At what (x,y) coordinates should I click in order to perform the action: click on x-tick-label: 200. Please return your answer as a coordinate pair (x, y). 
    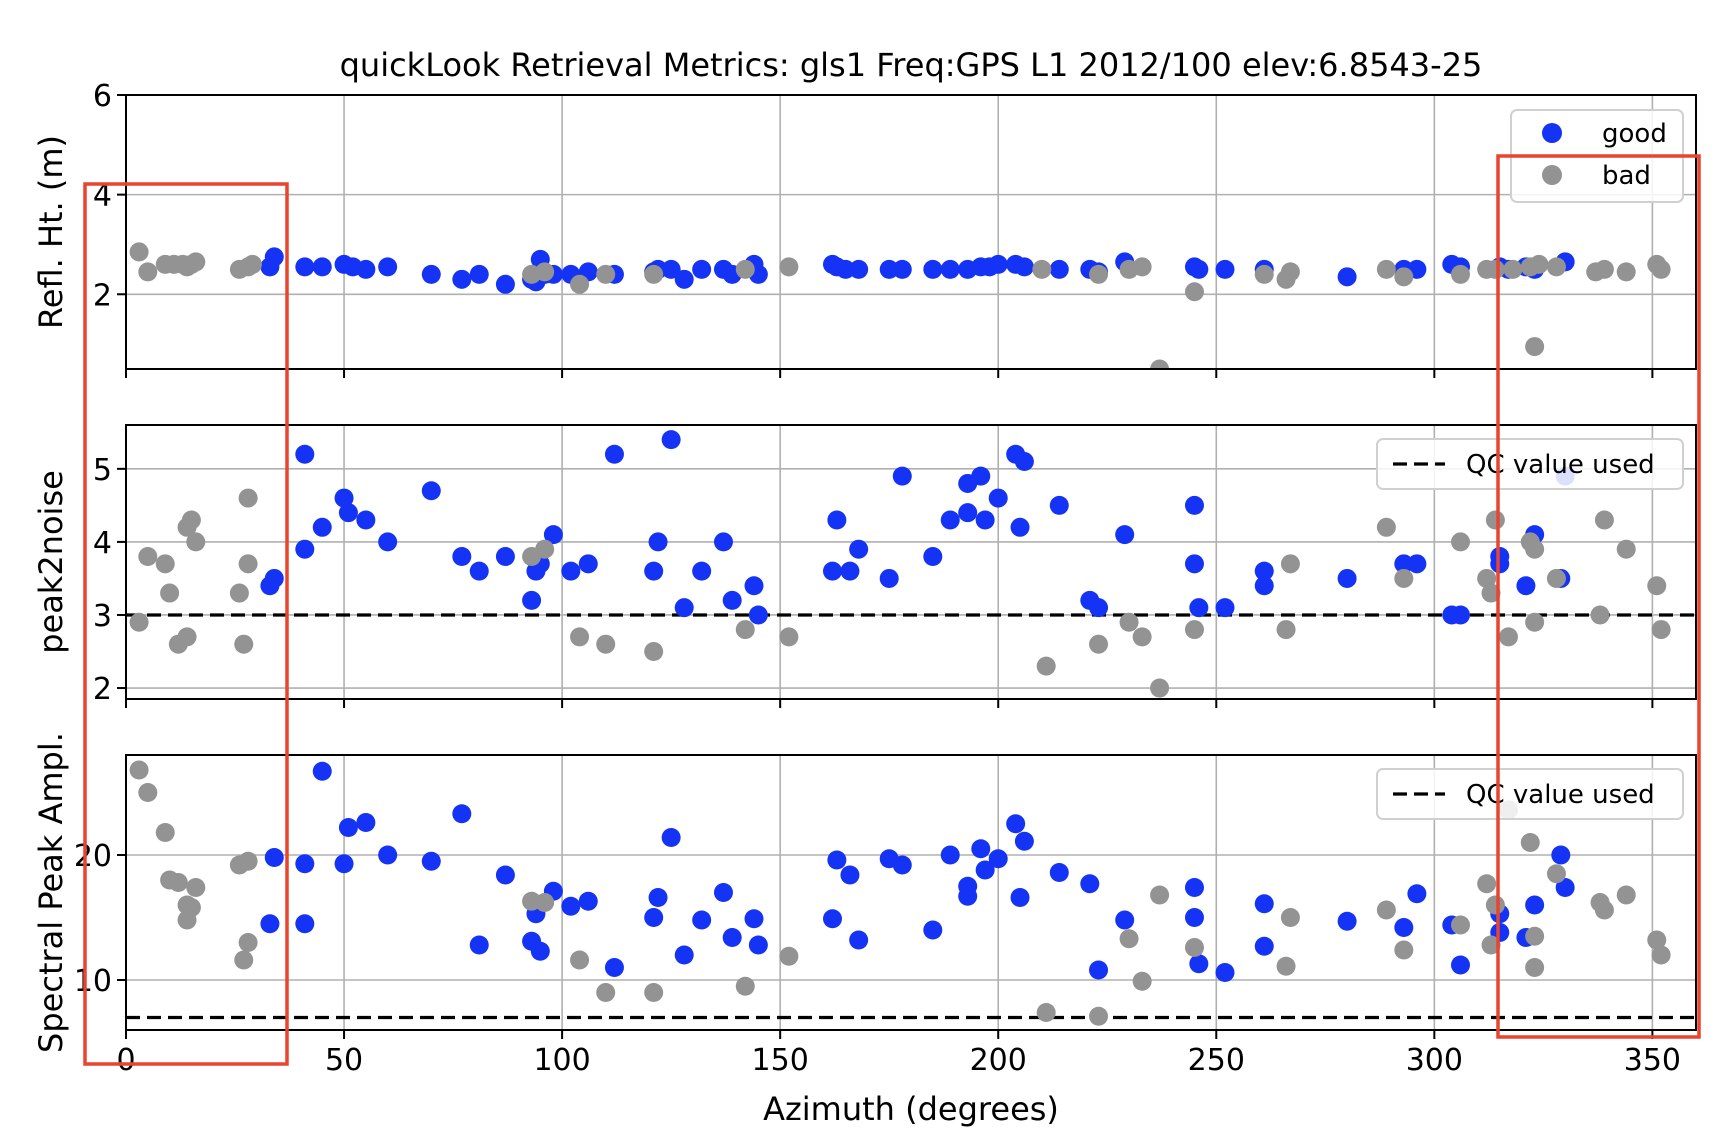
    Looking at the image, I should click on (998, 1060).